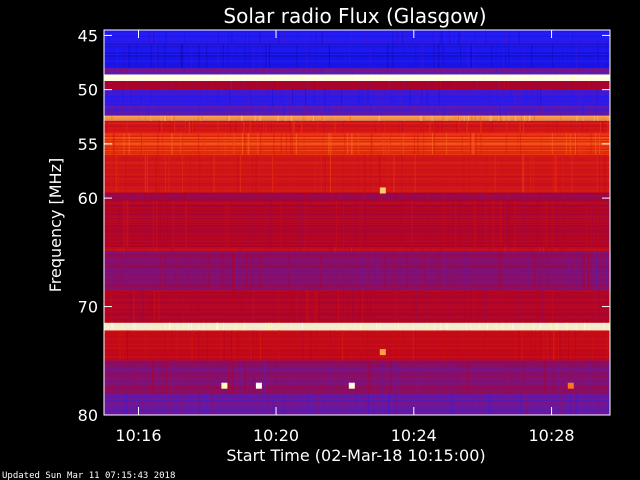 The image size is (640, 480). I want to click on frequency-band, so click(357, 345).